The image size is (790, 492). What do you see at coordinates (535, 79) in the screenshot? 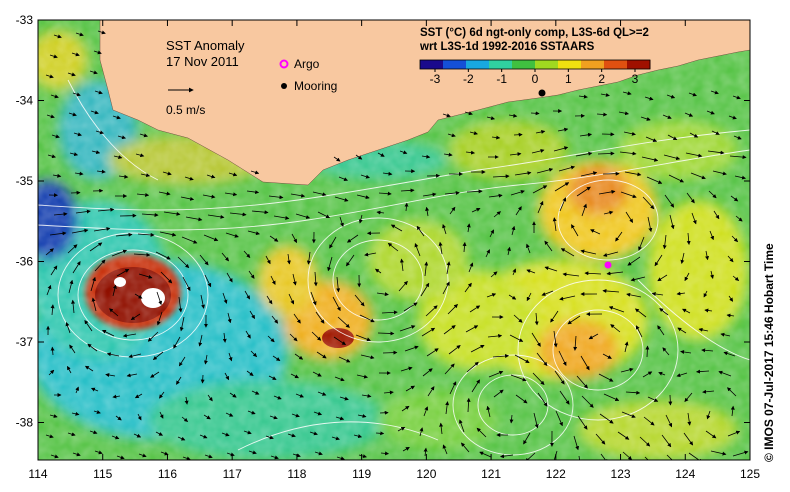
I see `colorbar-tick-label: 0` at bounding box center [535, 79].